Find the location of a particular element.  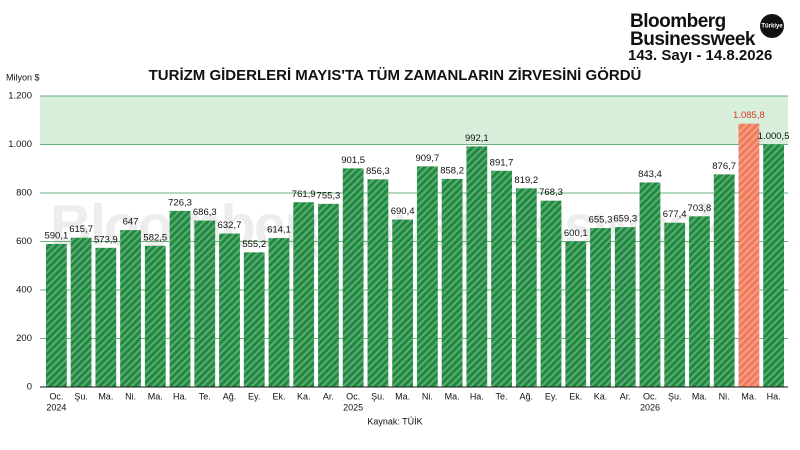

value-label: 856,3 is located at coordinates (378, 171).